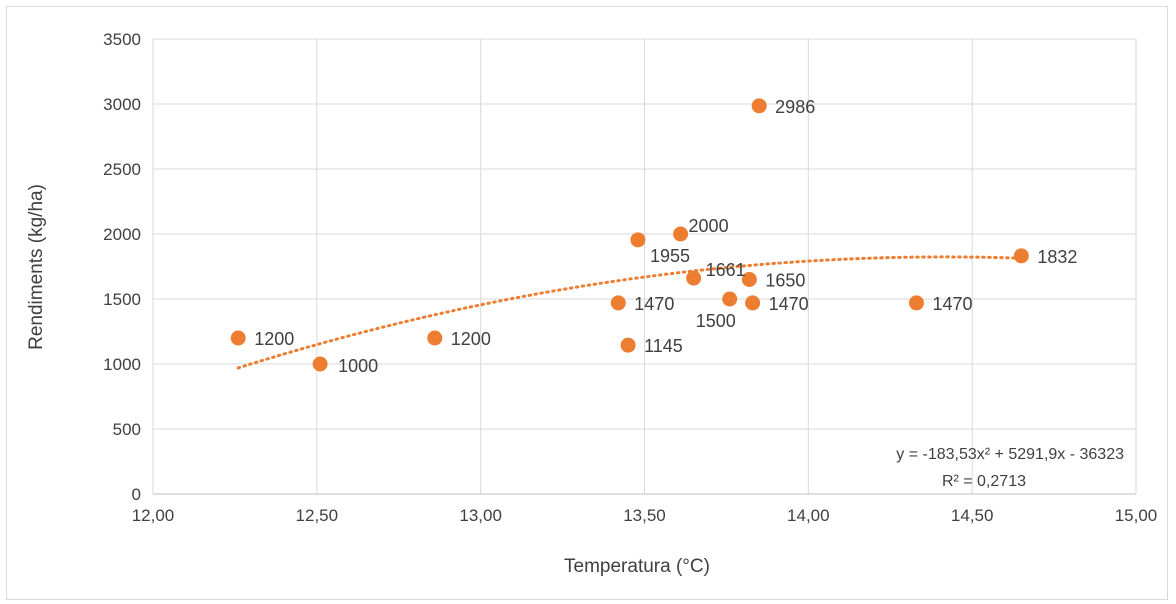 The image size is (1176, 604). Describe the element at coordinates (122, 104) in the screenshot. I see `y-tick-label: 3000` at that location.